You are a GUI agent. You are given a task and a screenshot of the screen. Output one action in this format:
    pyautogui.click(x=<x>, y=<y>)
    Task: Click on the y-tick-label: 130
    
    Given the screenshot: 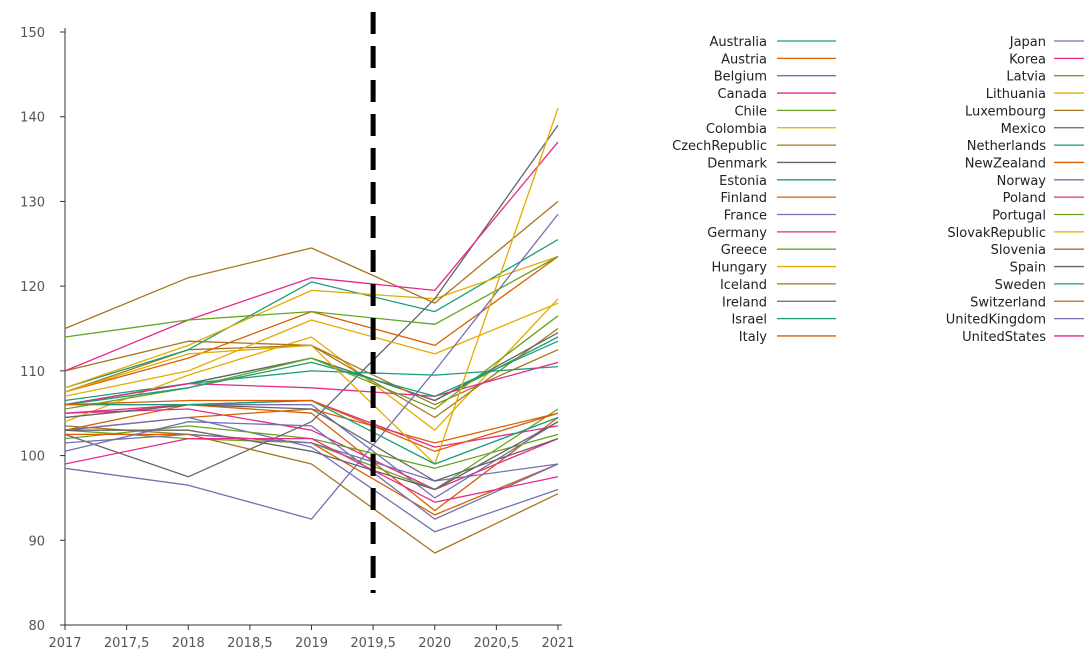 What is the action you would take?
    pyautogui.click(x=32, y=202)
    